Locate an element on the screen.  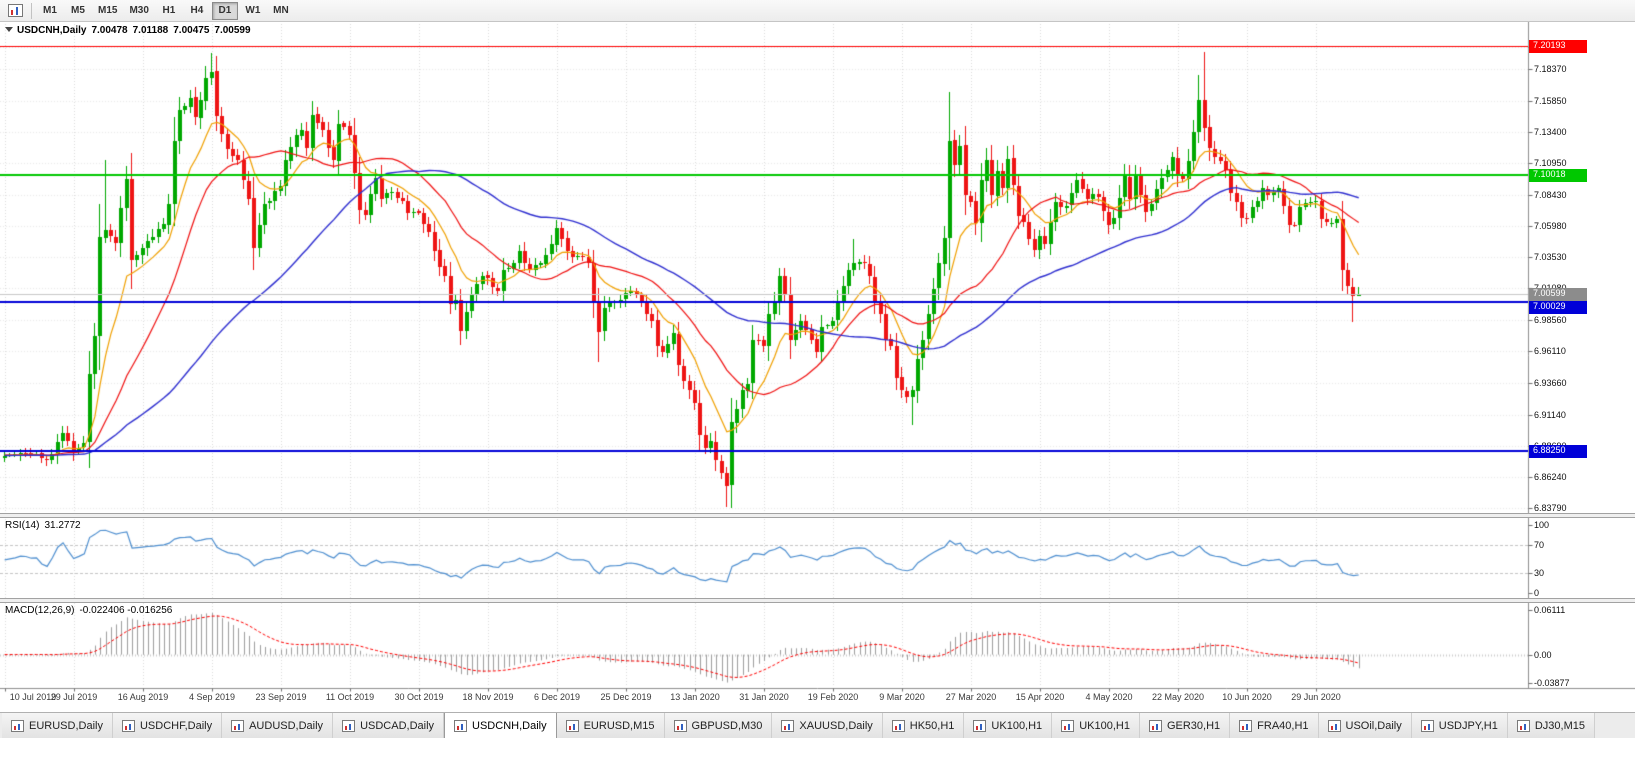
chart-tab: AUDUSD,Daily is located at coordinates (278, 725).